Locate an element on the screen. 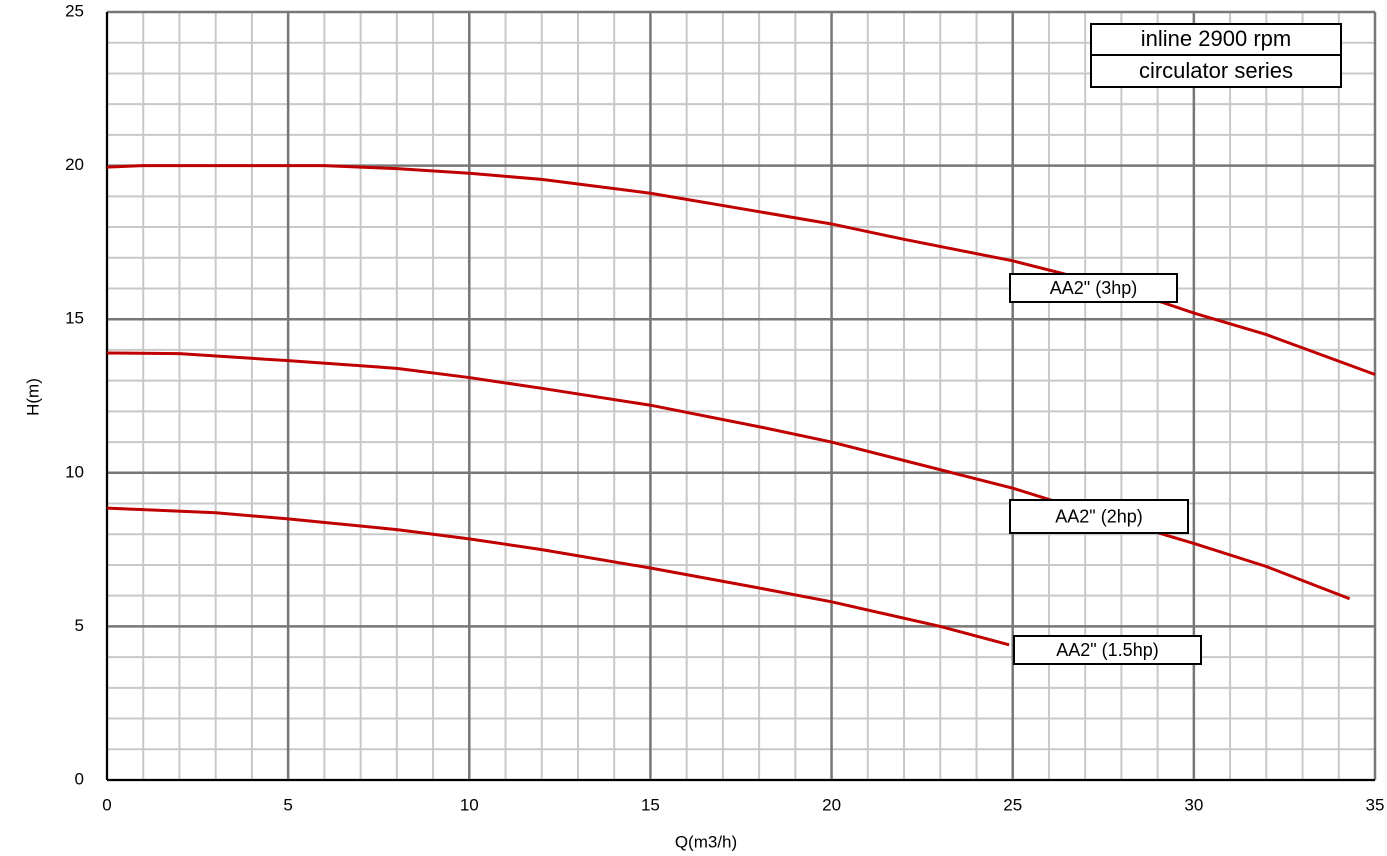 This screenshot has height=856, width=1387. y-tick-label: 0 is located at coordinates (79, 778).